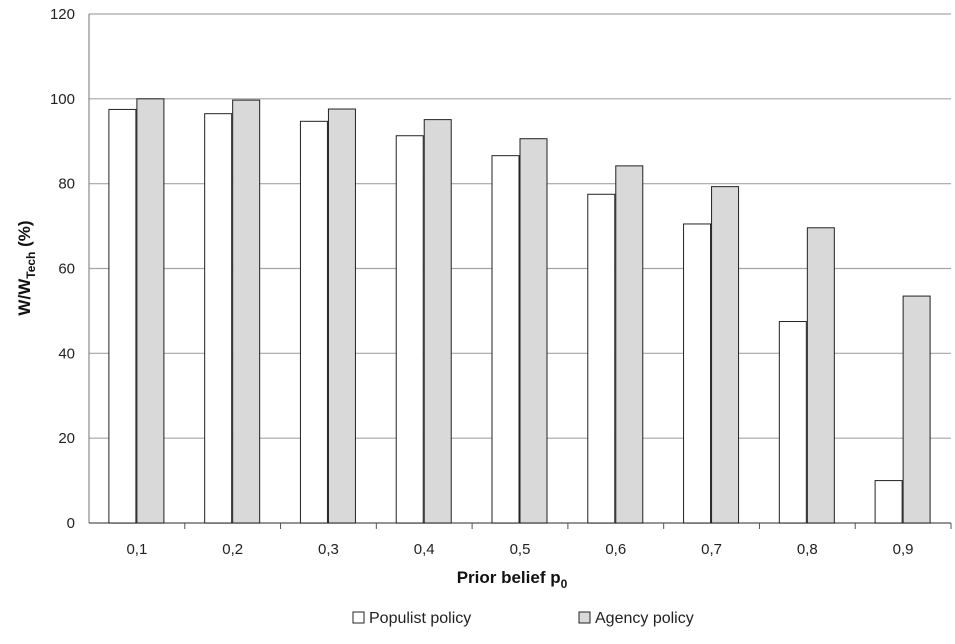 Image resolution: width=955 pixels, height=644 pixels. Describe the element at coordinates (66, 184) in the screenshot. I see `y-tick-label: 80` at that location.